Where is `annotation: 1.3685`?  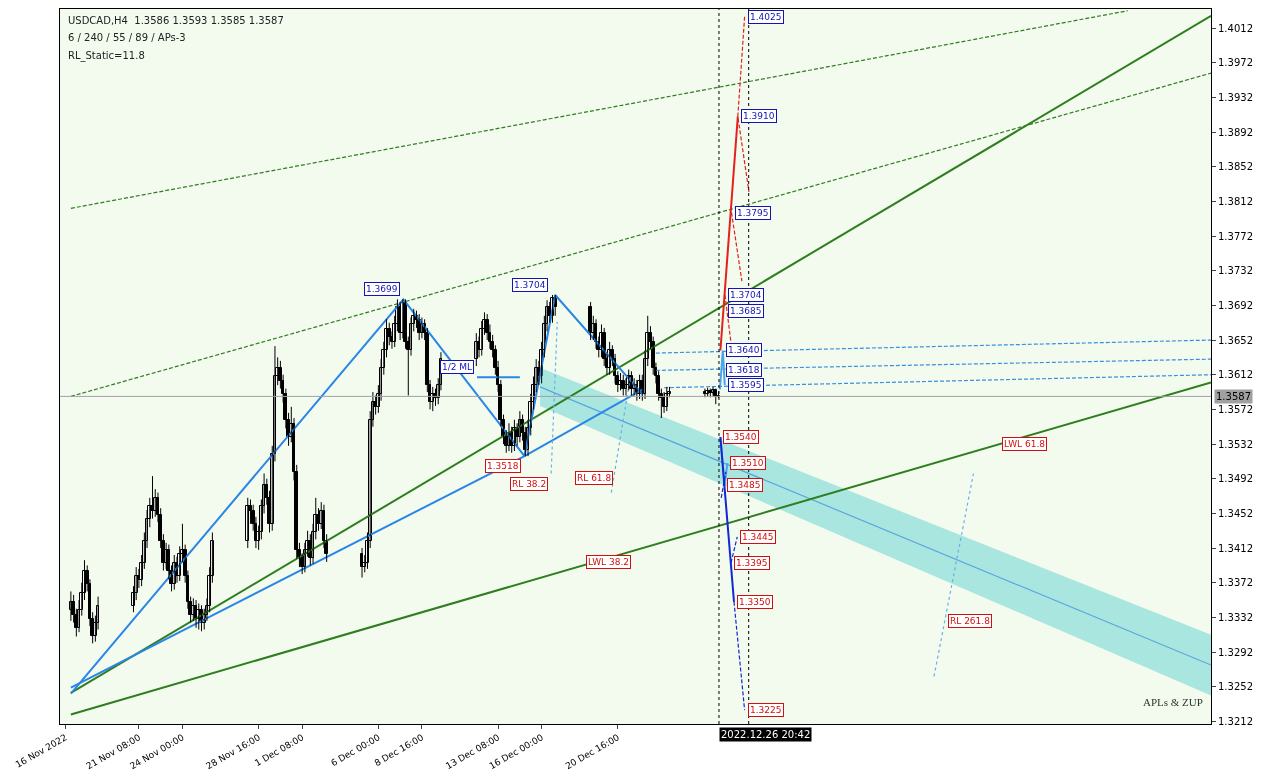
annotation: 1.3685 is located at coordinates (746, 311).